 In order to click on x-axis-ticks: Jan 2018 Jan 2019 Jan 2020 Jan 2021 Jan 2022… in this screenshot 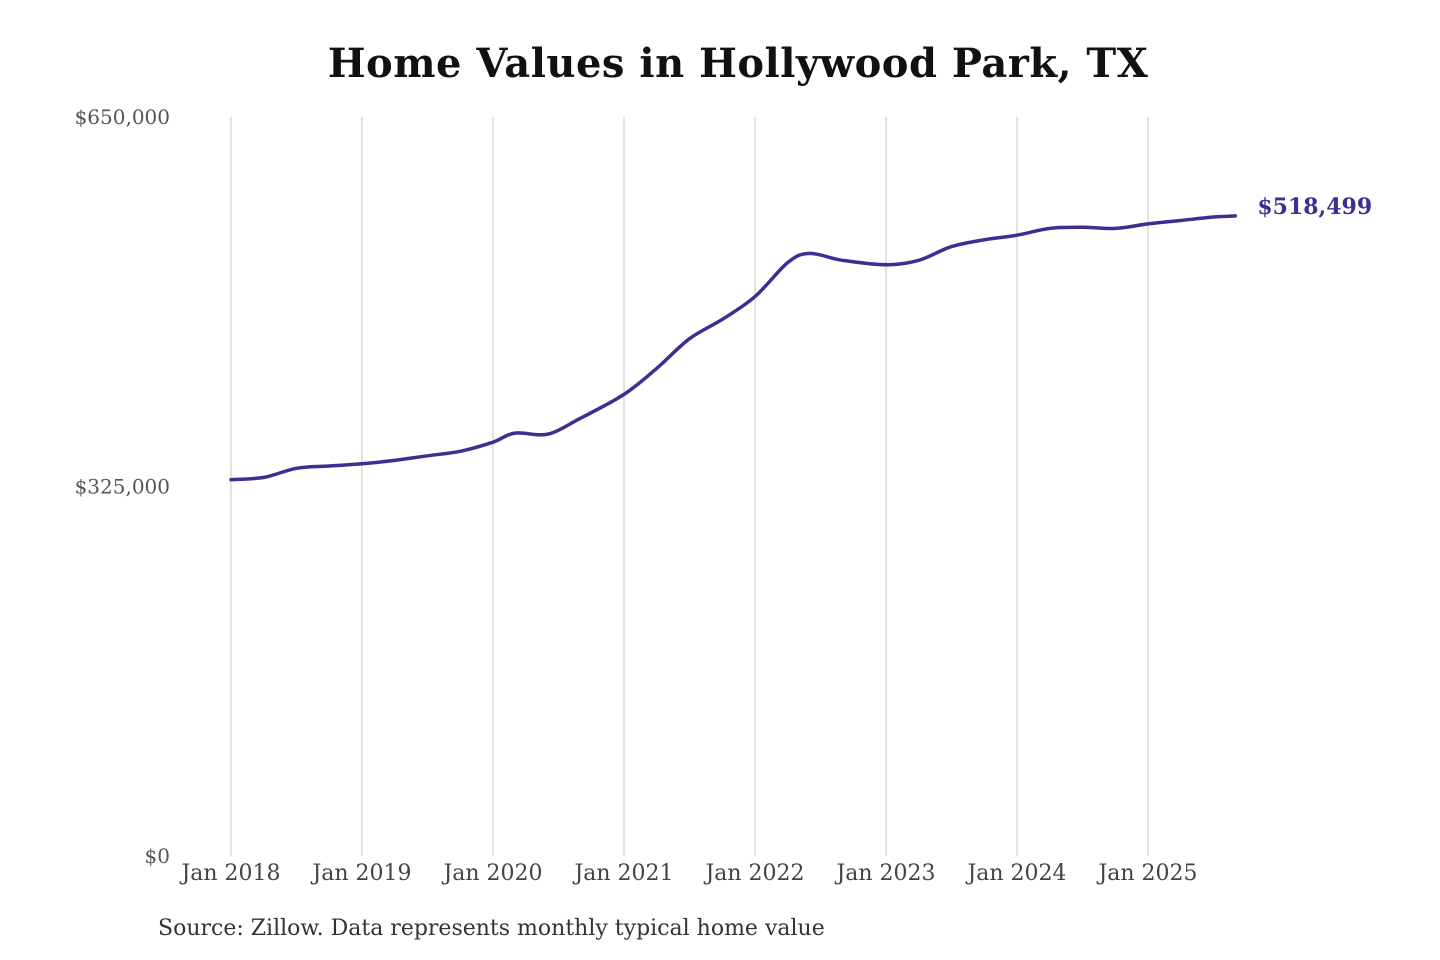, I will do `click(688, 873)`.